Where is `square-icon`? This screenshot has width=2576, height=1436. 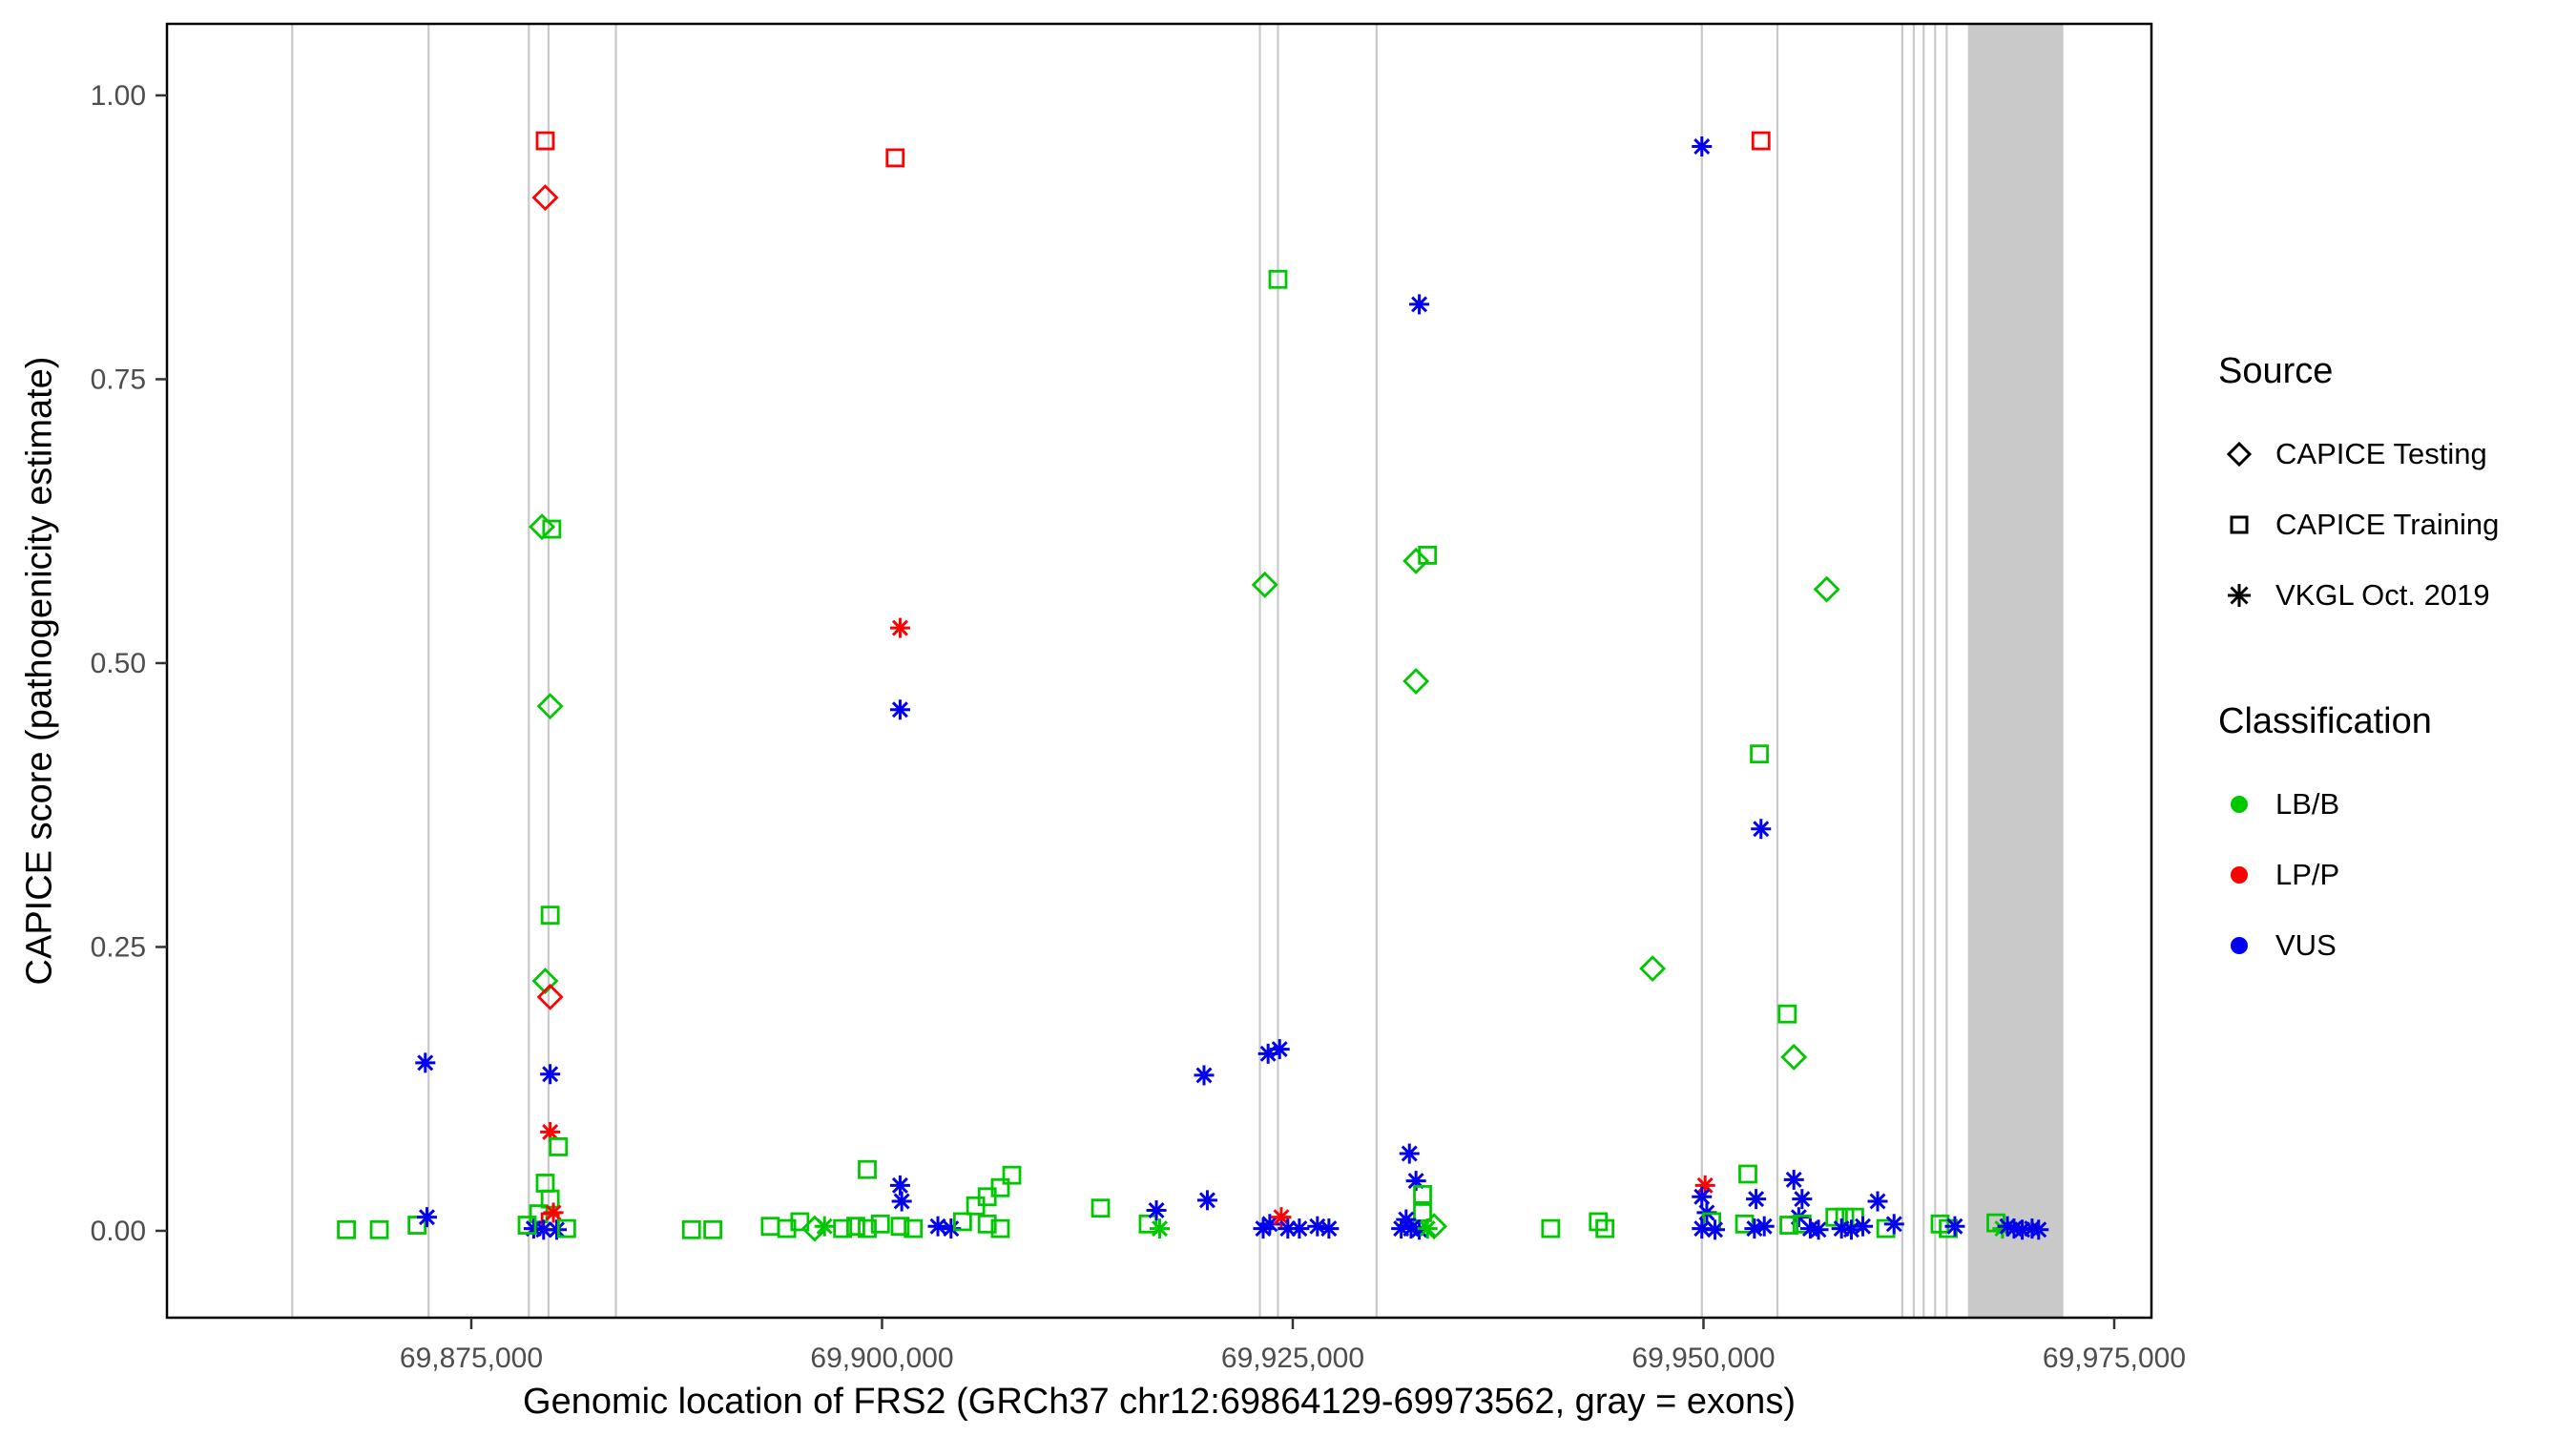 square-icon is located at coordinates (2239, 524).